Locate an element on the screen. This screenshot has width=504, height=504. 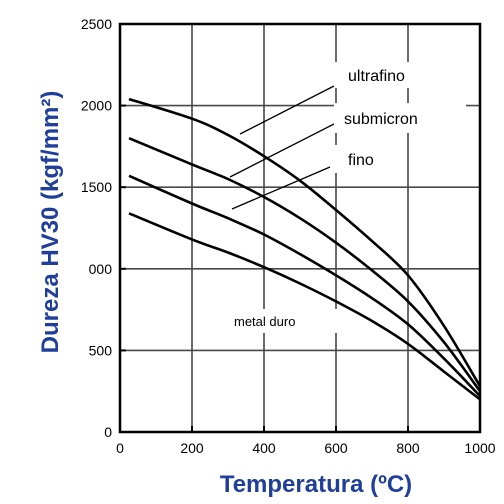
y-tick-label-000: 000 is located at coordinates (101, 269).